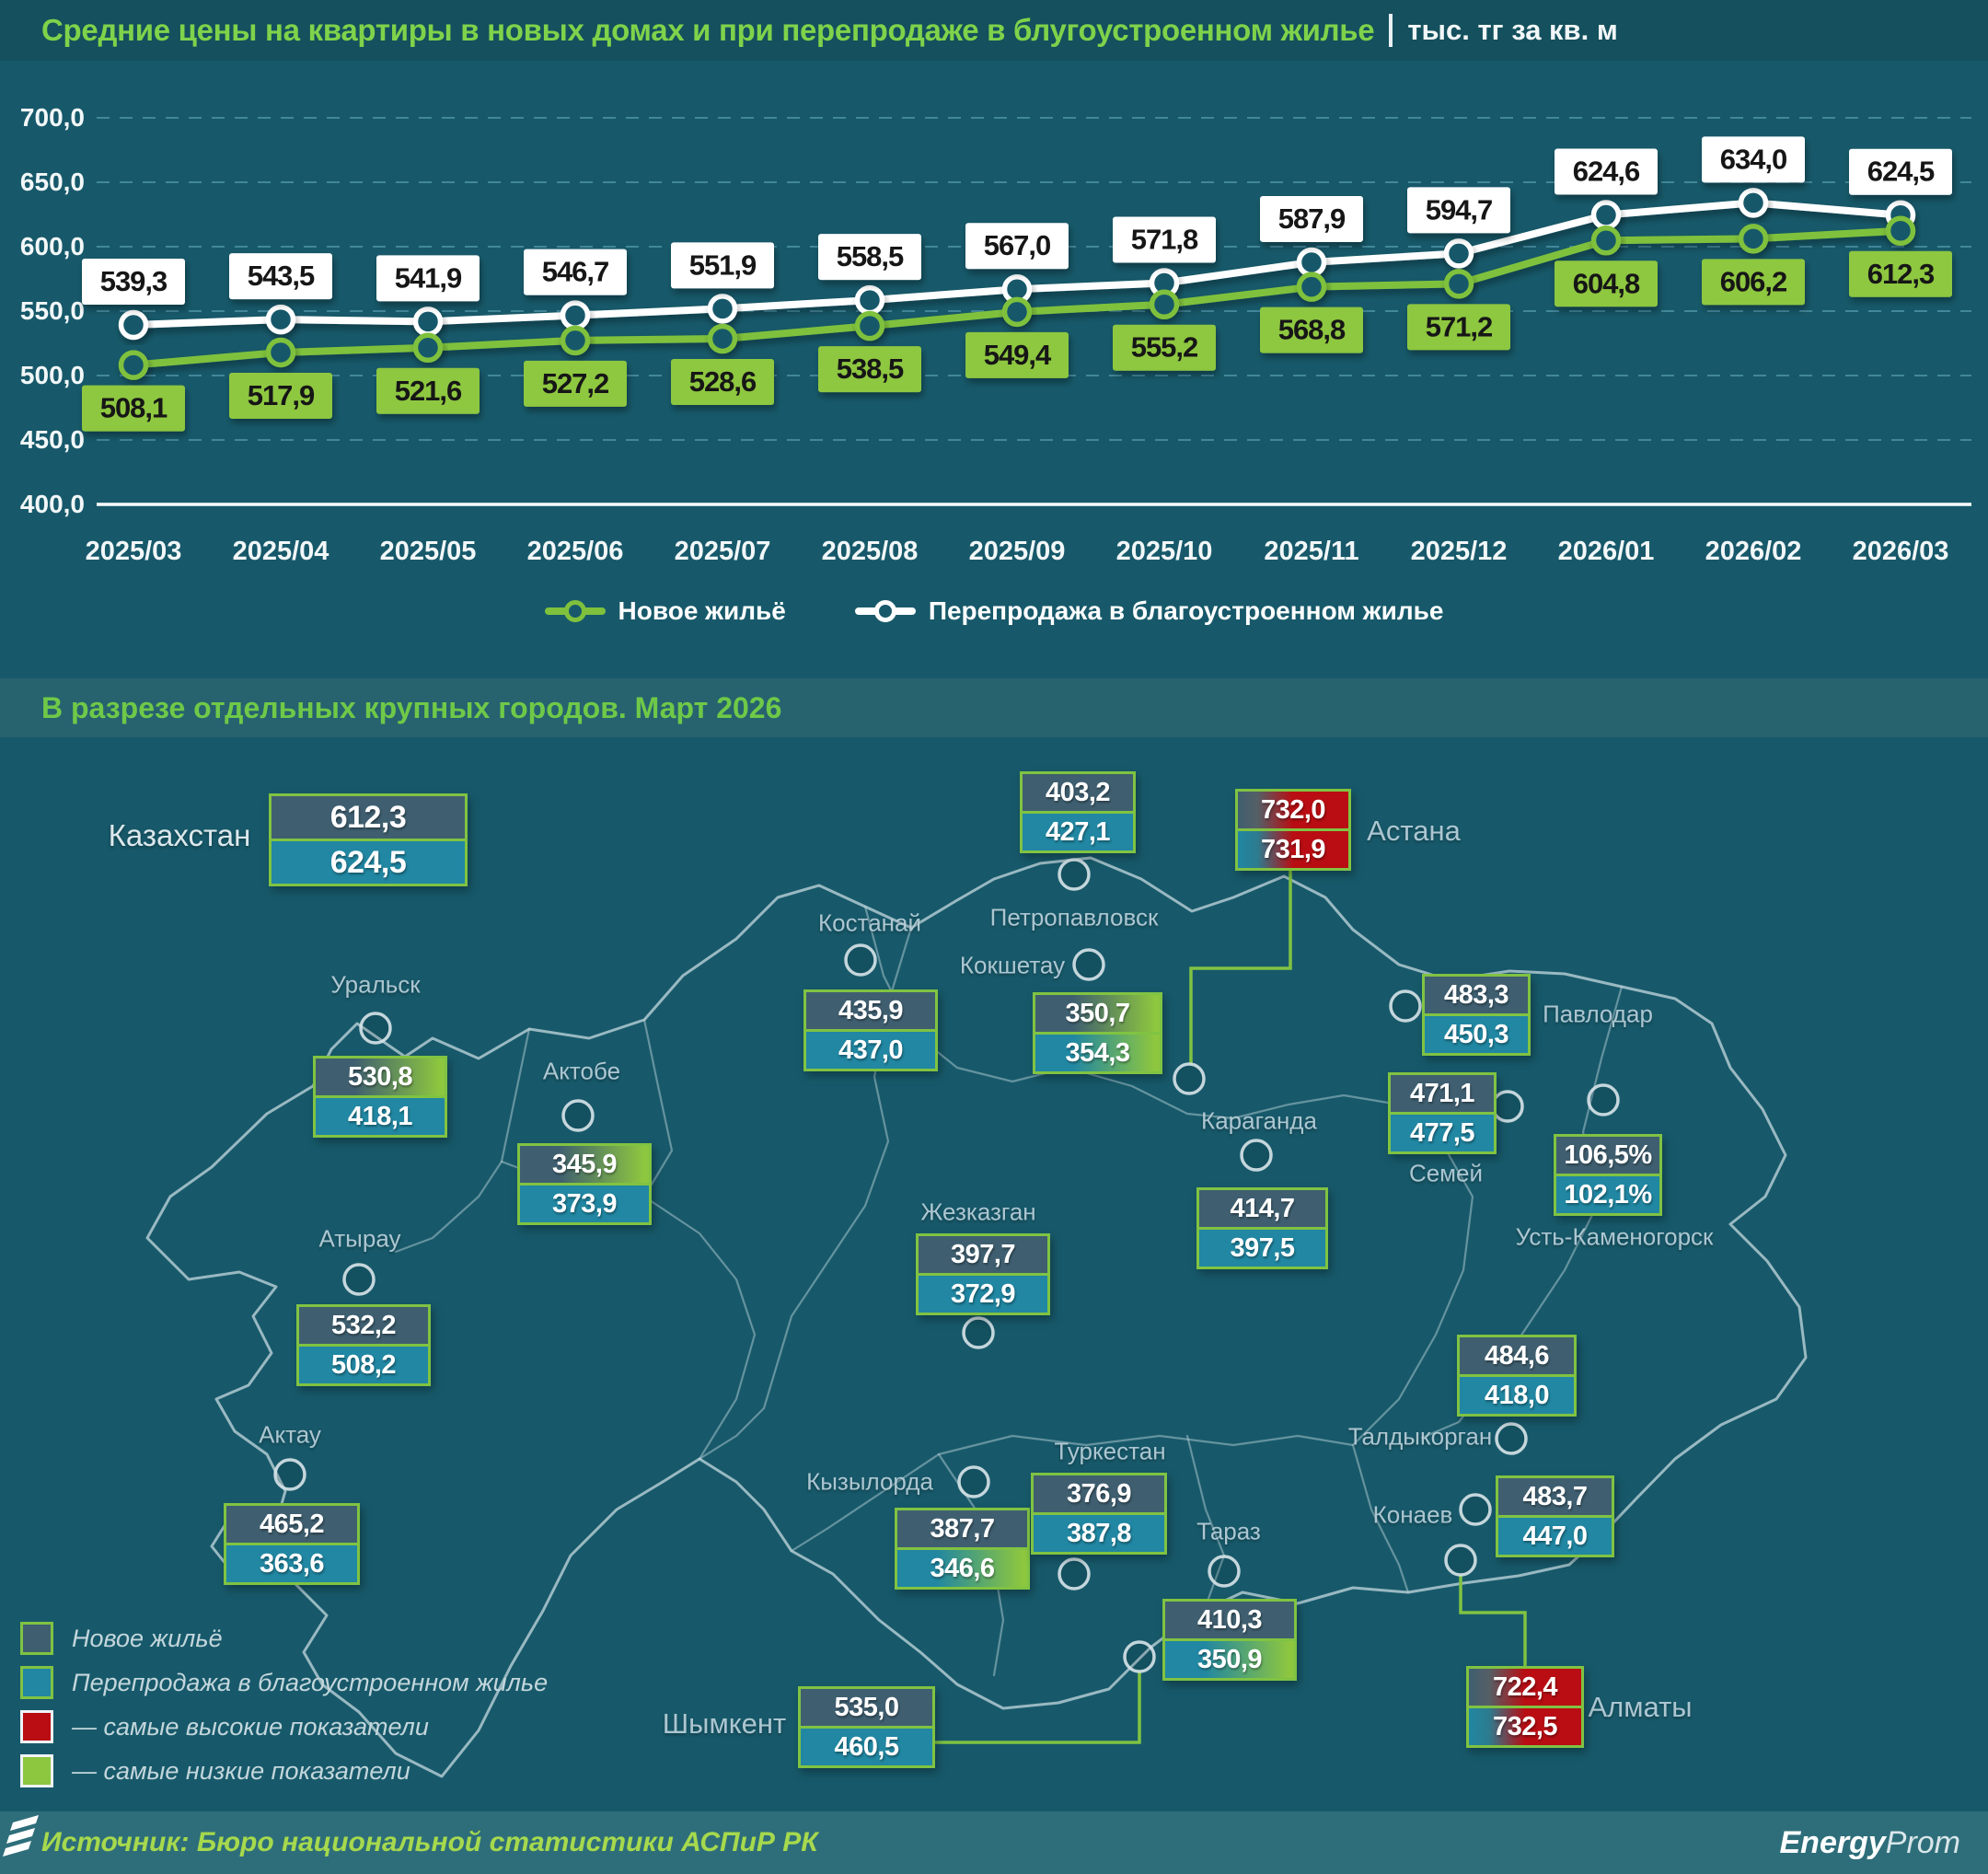 This screenshot has width=1988, height=1874. I want to click on value-resale: 450,3, so click(1476, 1034).